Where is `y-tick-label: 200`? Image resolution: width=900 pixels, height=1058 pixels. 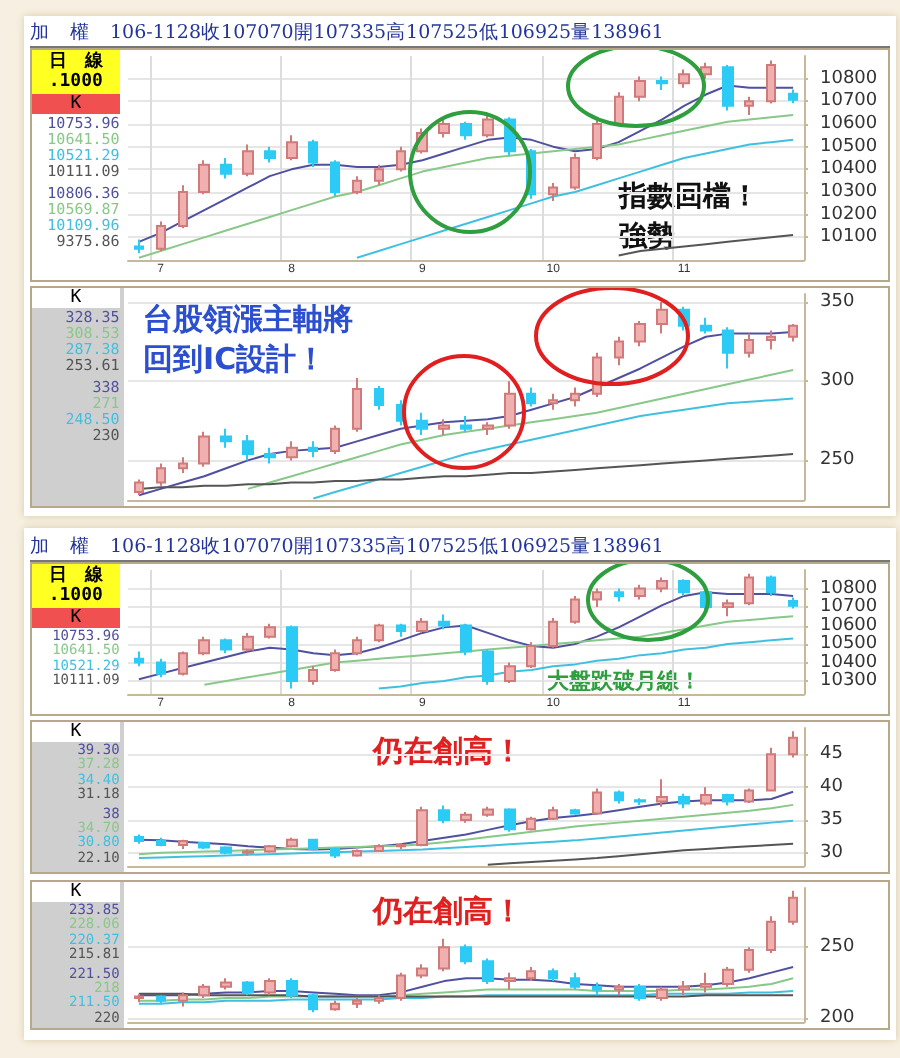
y-tick-label: 200 is located at coordinates (837, 1017).